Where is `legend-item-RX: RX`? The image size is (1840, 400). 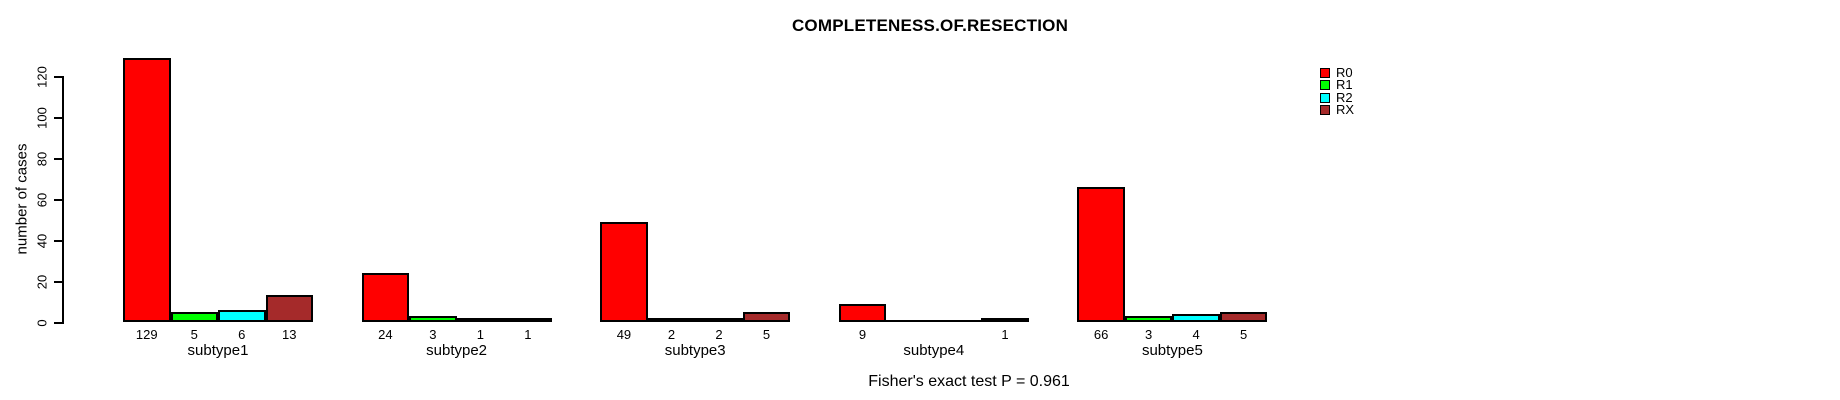
legend-item-RX: RX is located at coordinates (1337, 109).